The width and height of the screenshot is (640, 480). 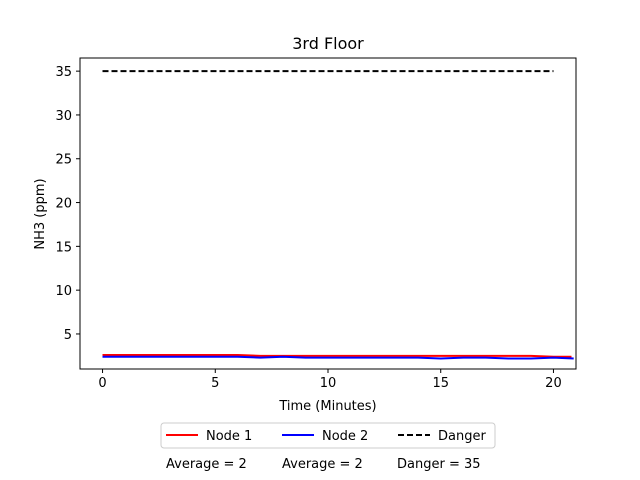 What do you see at coordinates (63, 116) in the screenshot?
I see `y-tick-label: 30` at bounding box center [63, 116].